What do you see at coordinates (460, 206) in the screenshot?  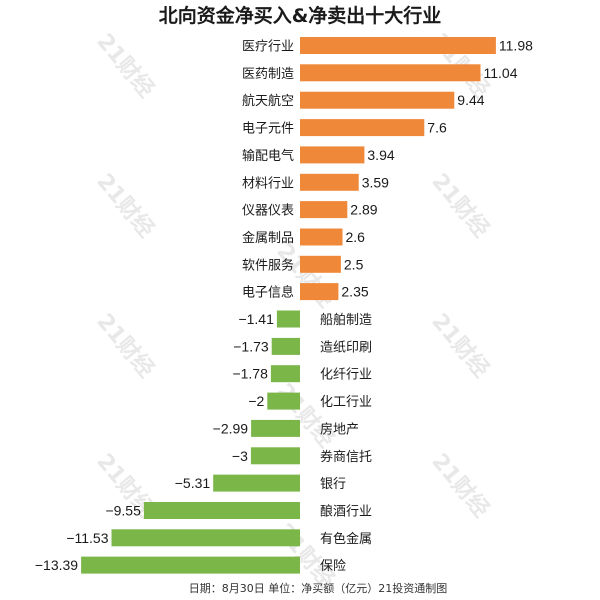 I see `watermark-3: 21财经` at bounding box center [460, 206].